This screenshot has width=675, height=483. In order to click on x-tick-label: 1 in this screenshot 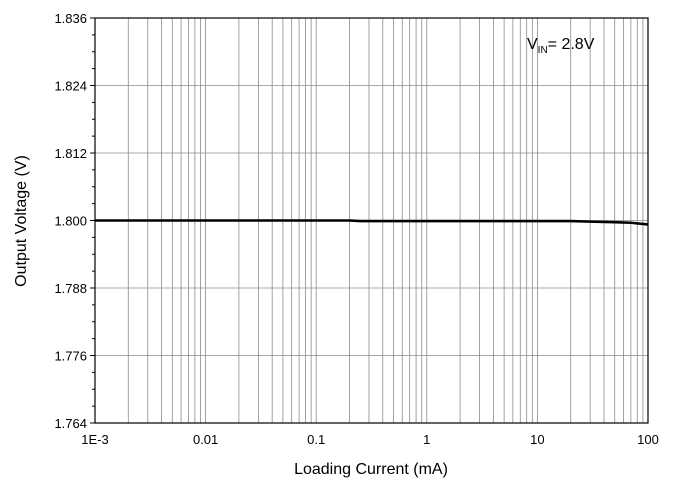, I will do `click(426, 439)`.